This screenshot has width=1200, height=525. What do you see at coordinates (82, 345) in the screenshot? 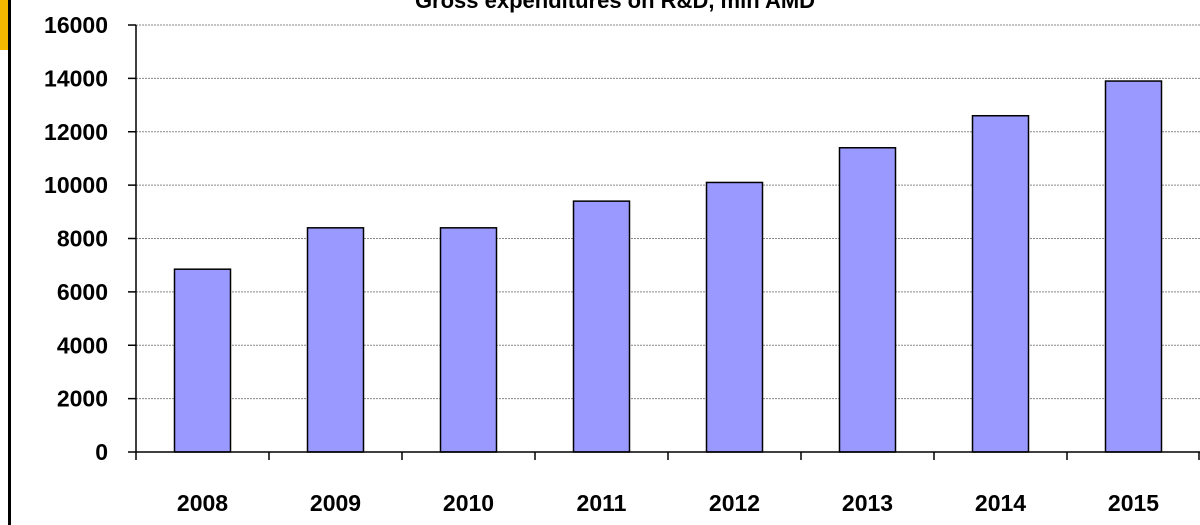
I see `y-tick-label: 4000` at bounding box center [82, 345].